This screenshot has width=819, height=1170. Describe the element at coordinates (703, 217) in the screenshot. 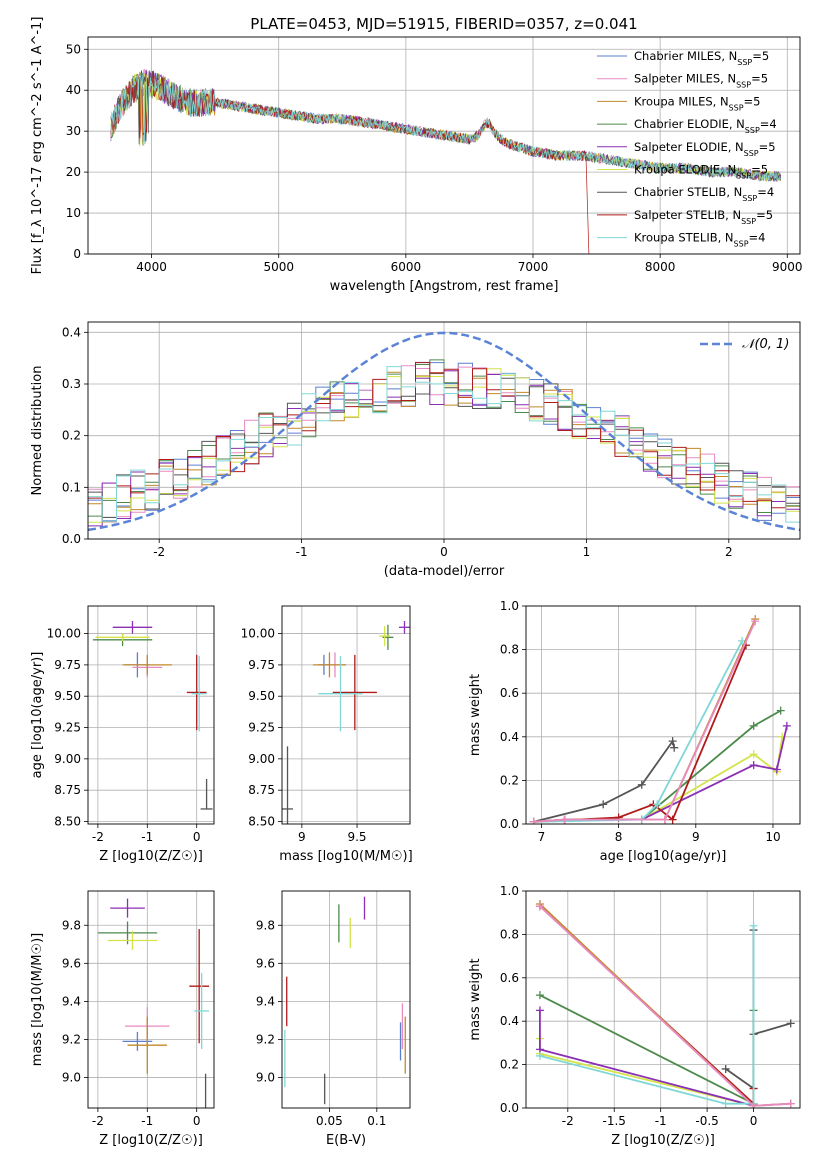

I see `legend-label: Salpeter STELIB, NSSP=5` at that location.